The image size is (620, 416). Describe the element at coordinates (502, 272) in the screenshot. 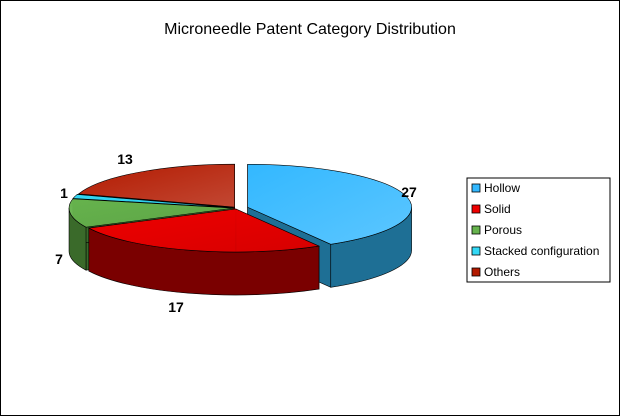

I see `legend-entry-others: Others` at that location.